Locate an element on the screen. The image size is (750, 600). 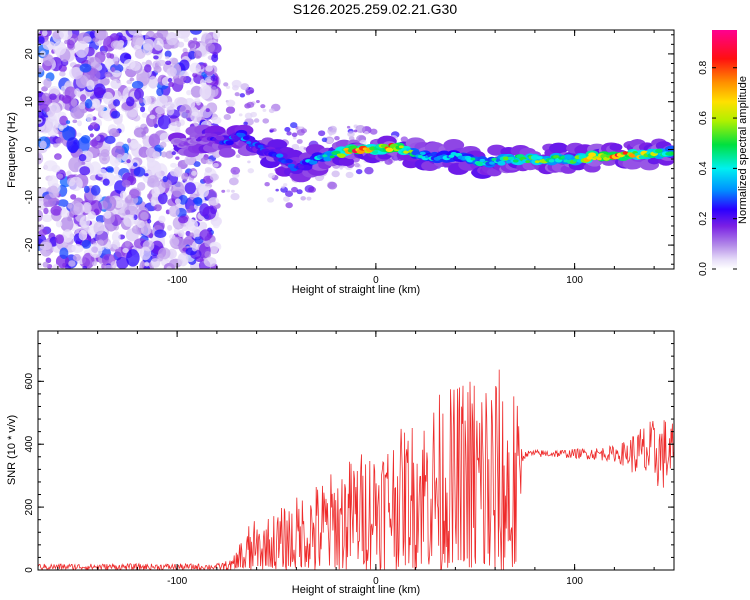
snr-y-tick-label: 600 is located at coordinates (29, 381).